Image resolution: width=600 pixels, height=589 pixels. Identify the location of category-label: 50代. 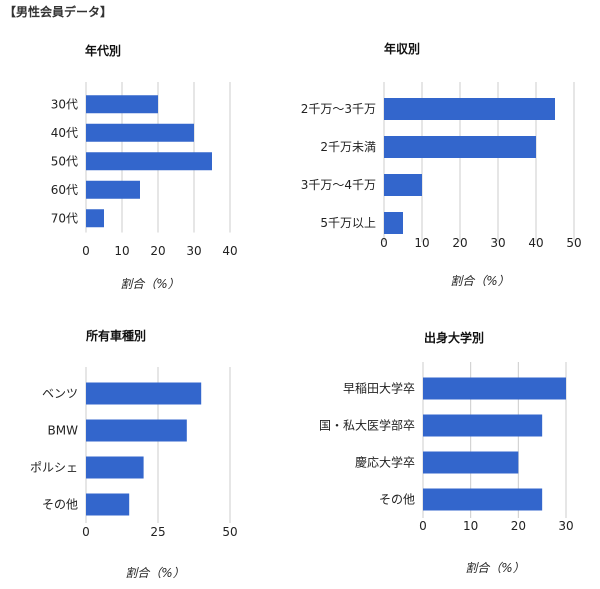
(64, 161).